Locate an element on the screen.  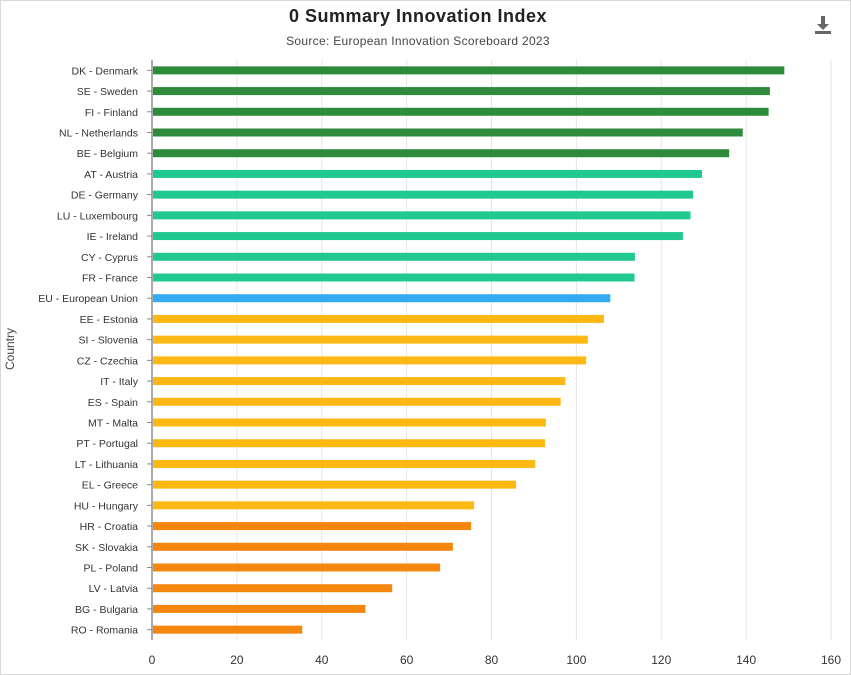
category-label: ES - Spain is located at coordinates (113, 403).